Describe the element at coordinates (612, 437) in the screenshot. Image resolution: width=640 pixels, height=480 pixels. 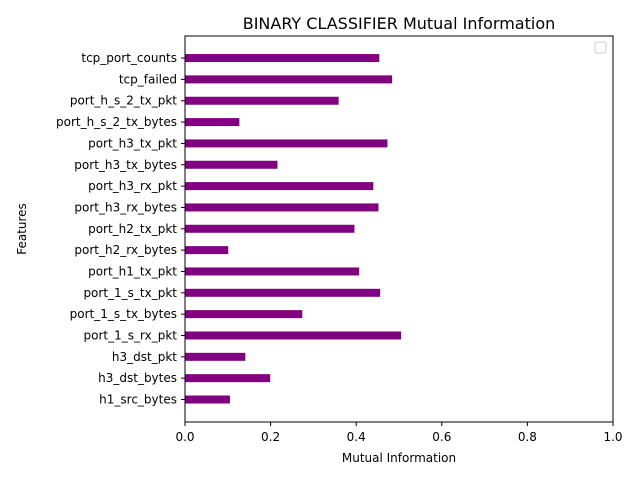
I see `x-tick-label: 1.0` at that location.